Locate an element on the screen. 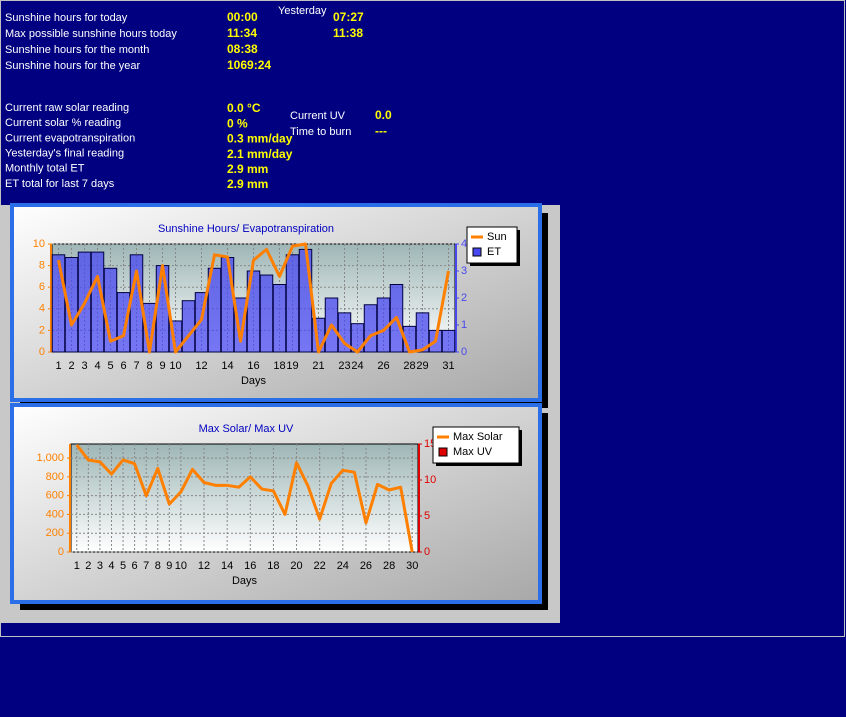 This screenshot has height=717, width=846. y-tick-label: 800 is located at coordinates (55, 477).